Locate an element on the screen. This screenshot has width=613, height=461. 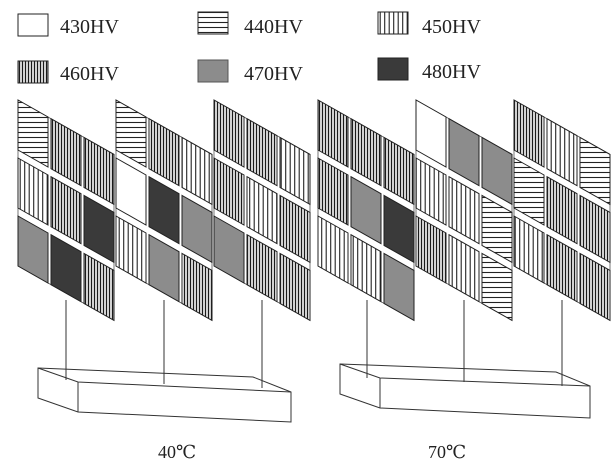
legend-item-430hv: 430HV is located at coordinates (68, 25).